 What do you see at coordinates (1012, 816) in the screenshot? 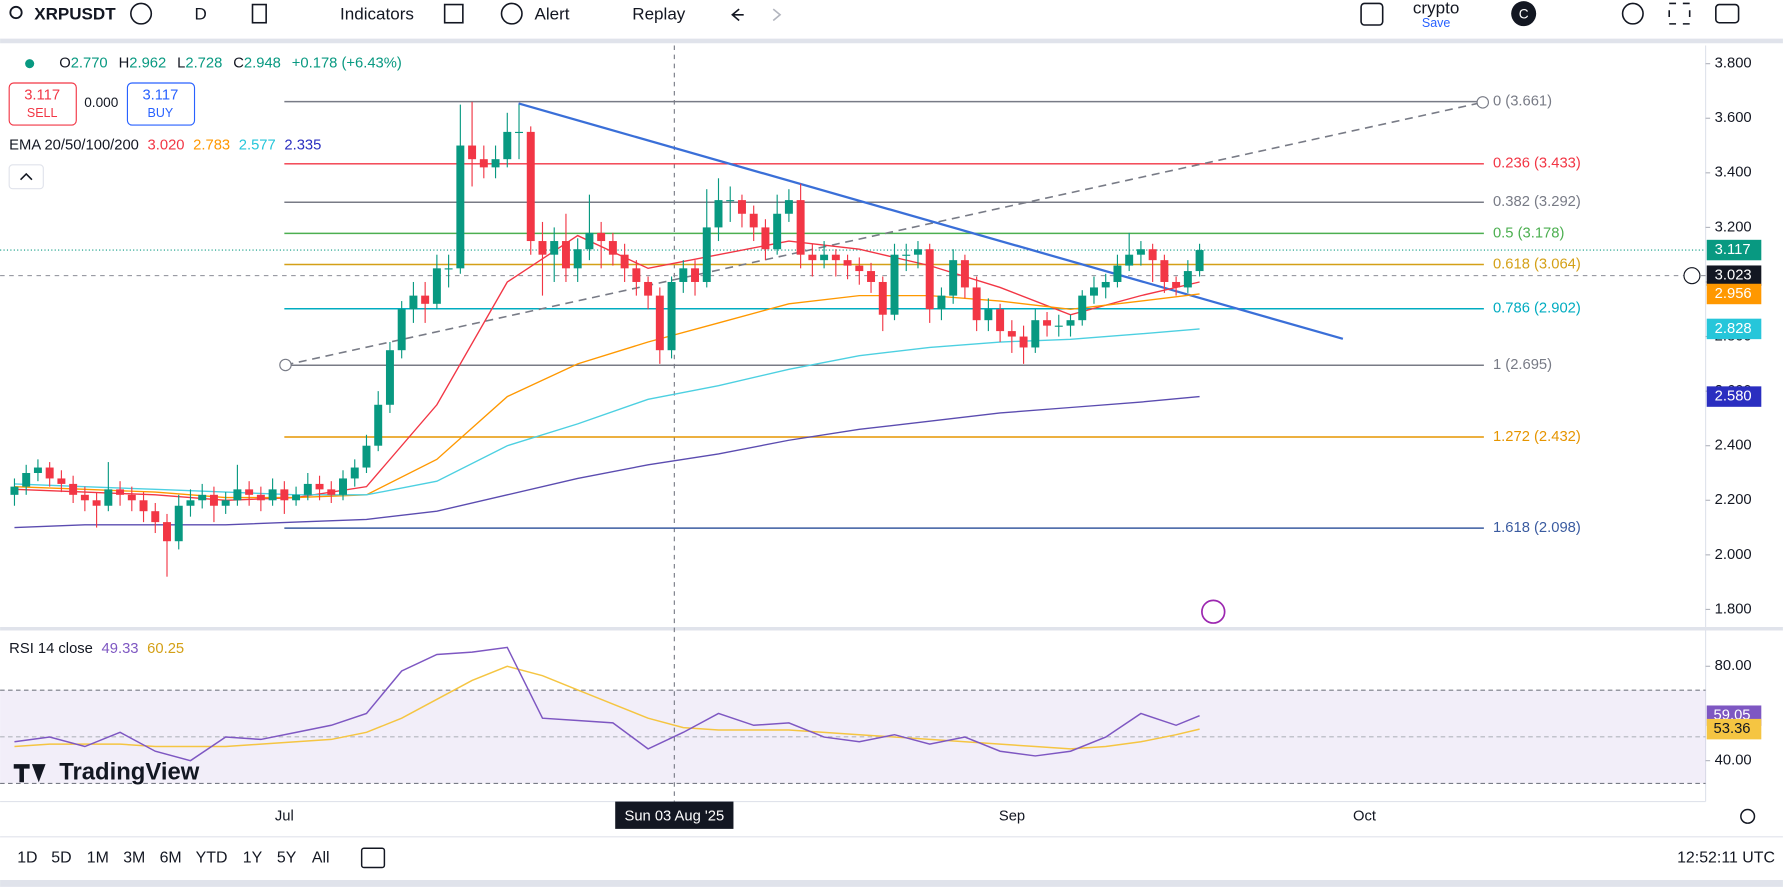
I see `x-tick-label: Sep` at bounding box center [1012, 816].